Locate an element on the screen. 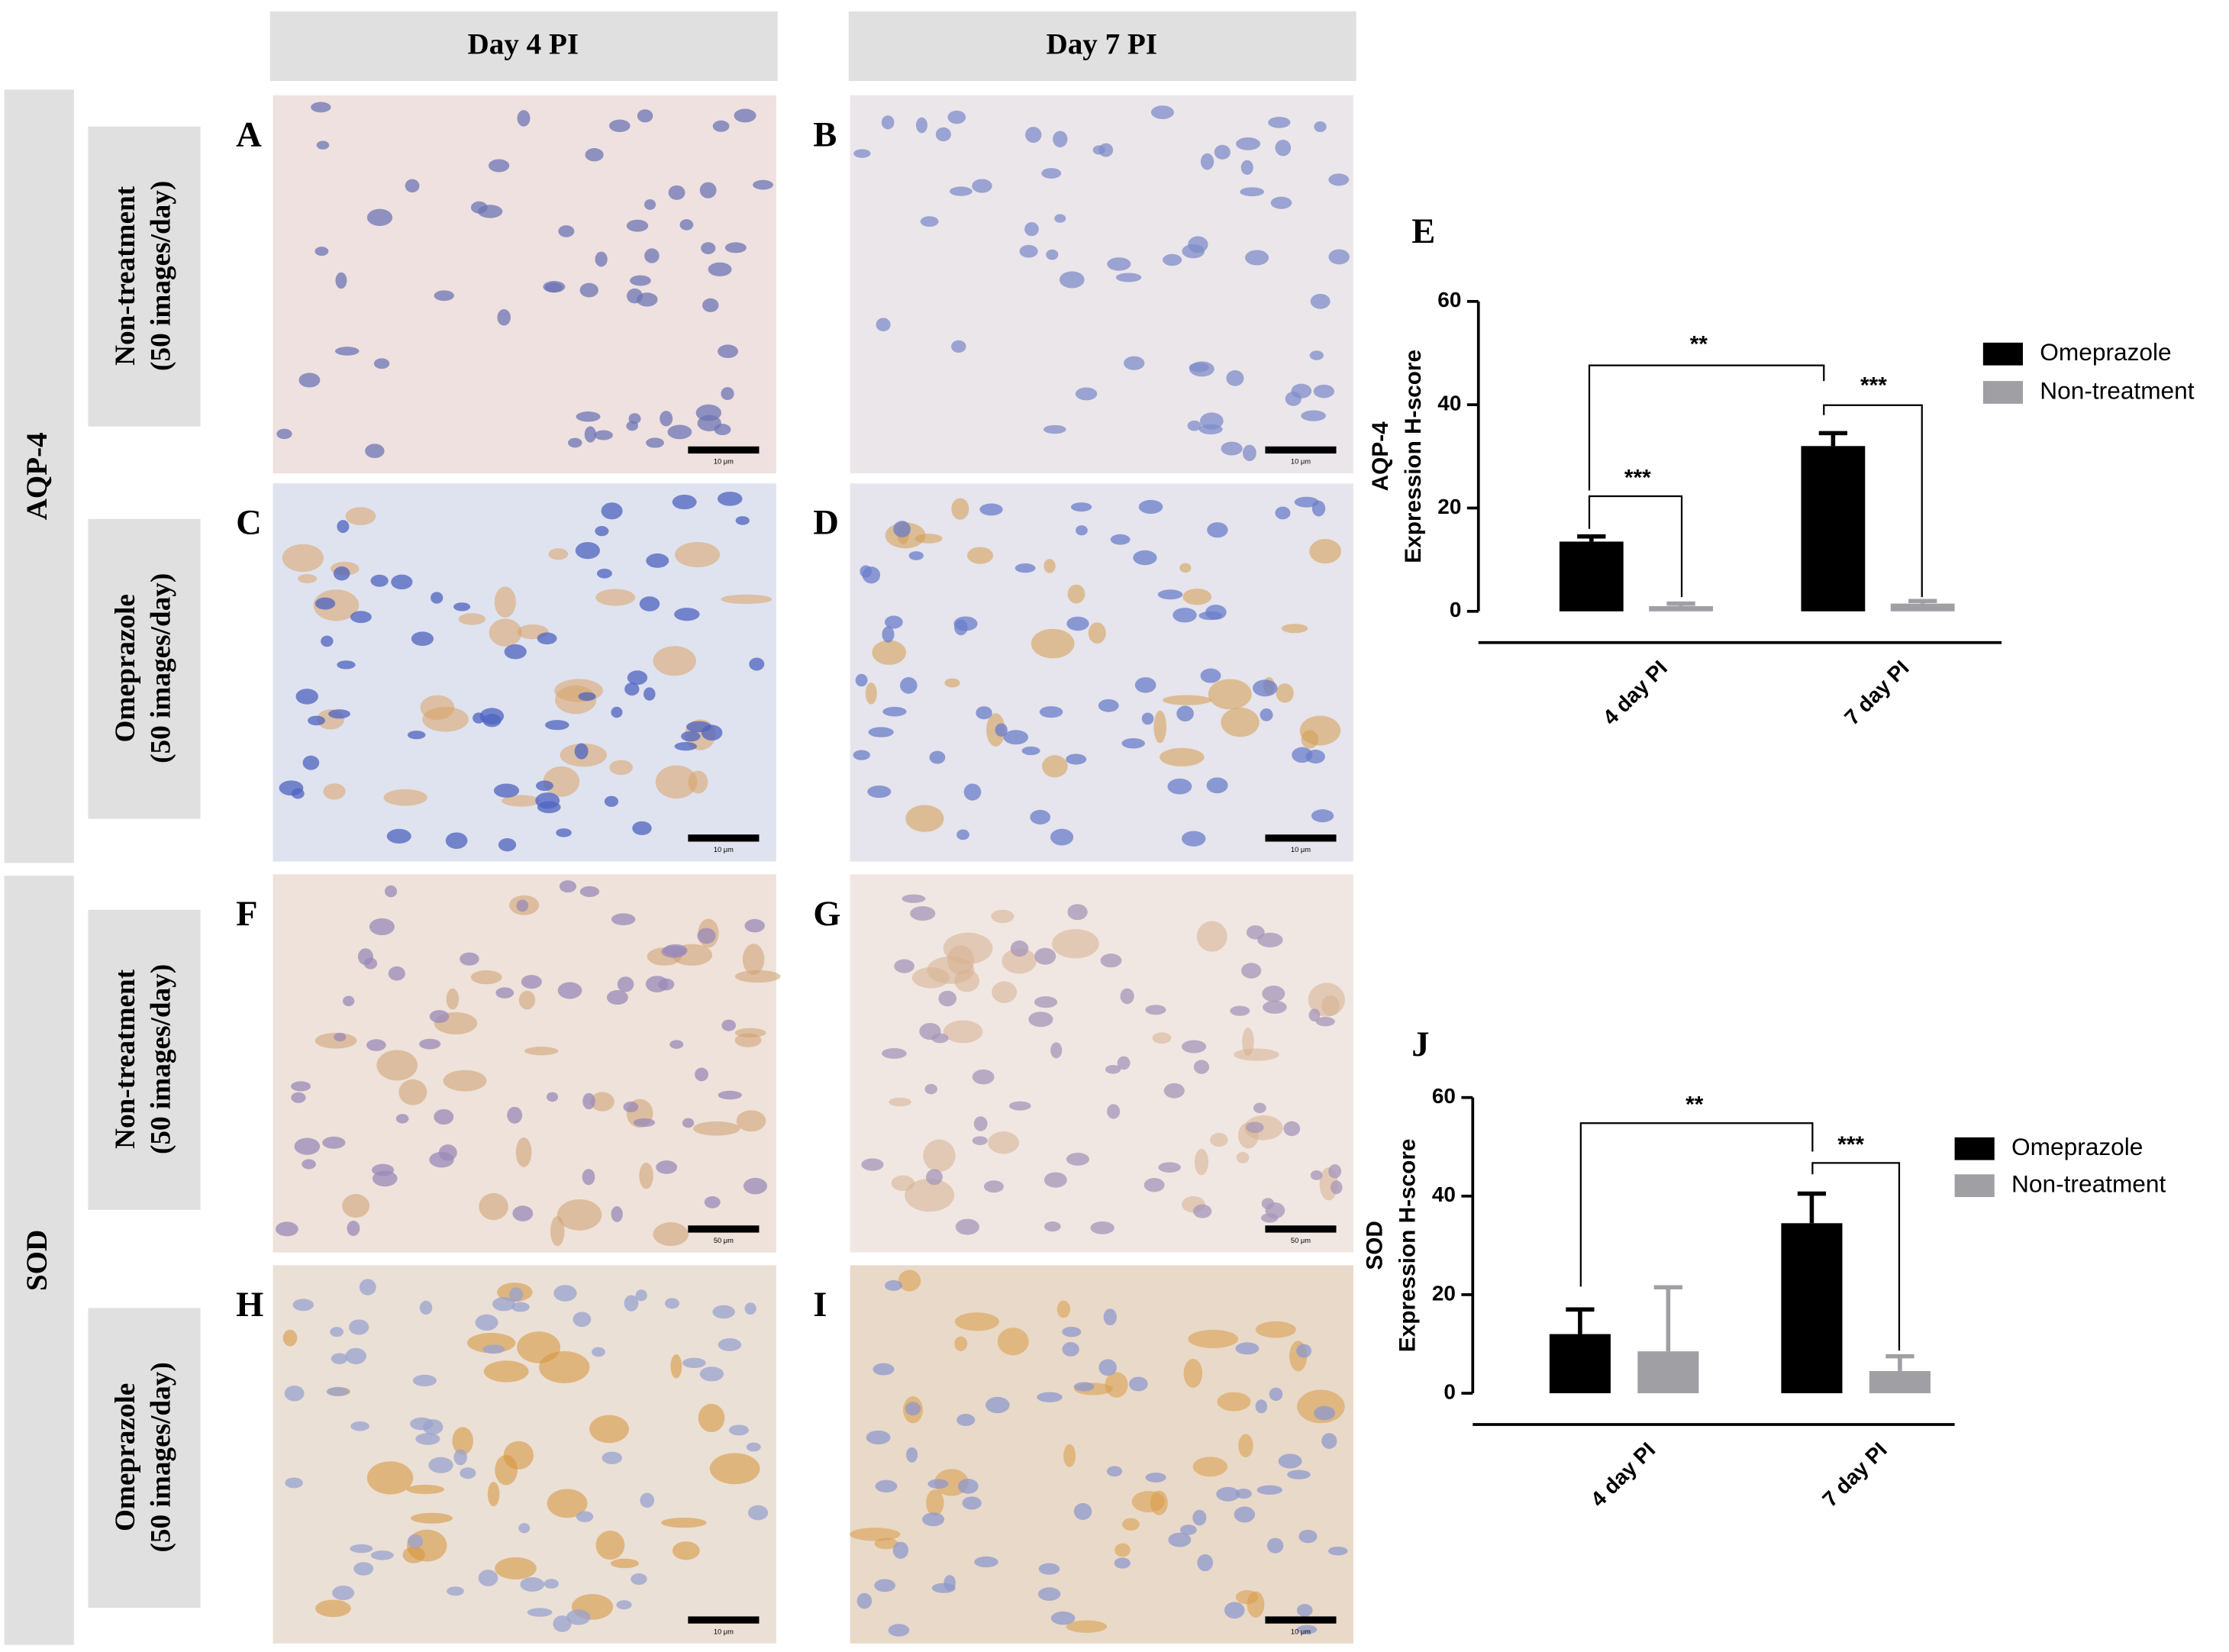  row-group-label: AQP-4 is located at coordinates (37, 476).